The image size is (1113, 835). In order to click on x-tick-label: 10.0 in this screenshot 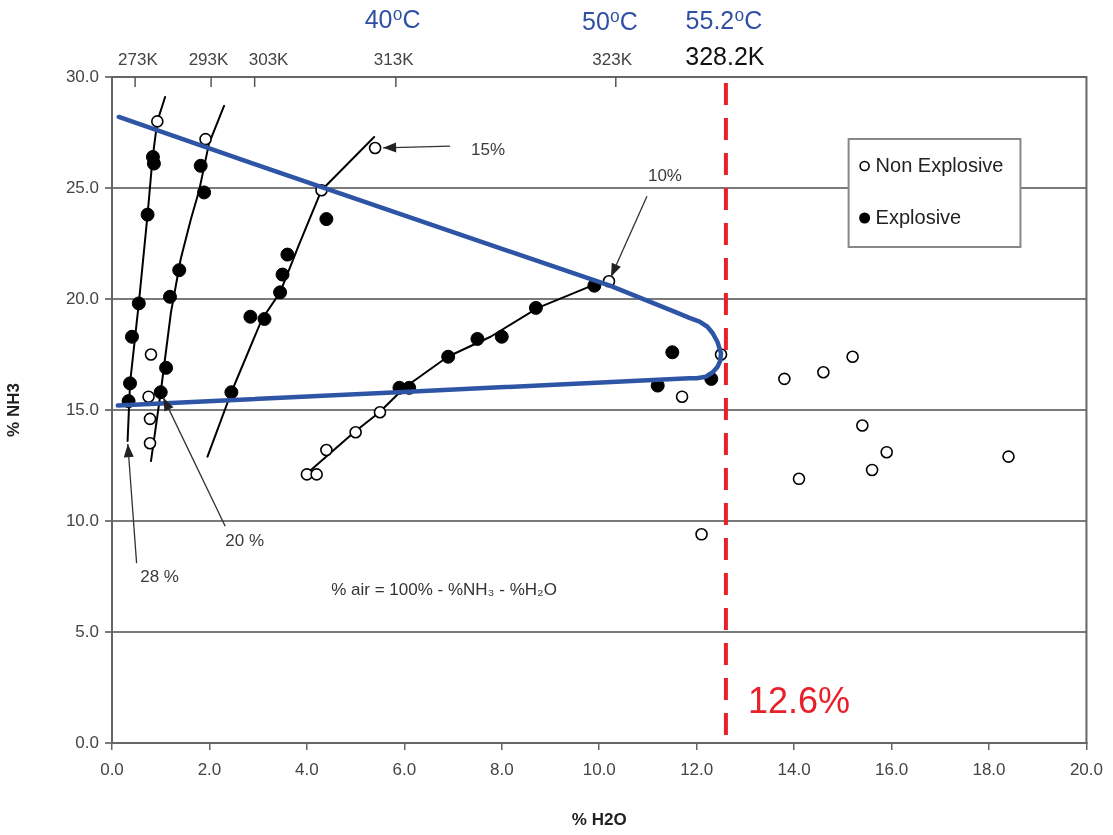, I will do `click(599, 769)`.